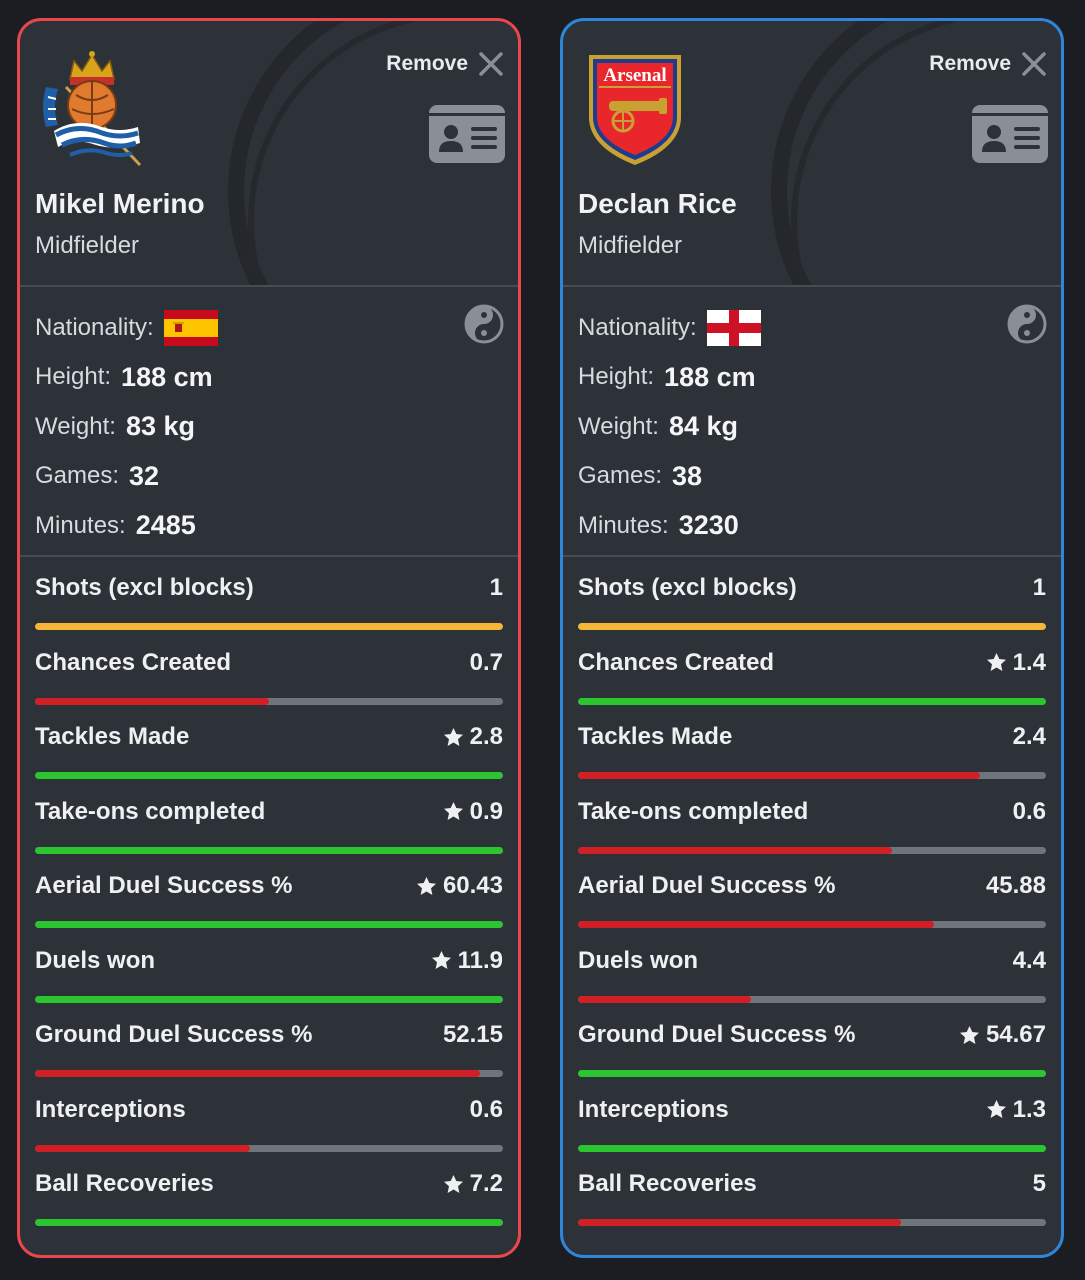 The height and width of the screenshot is (1280, 1085). Describe the element at coordinates (812, 1041) in the screenshot. I see `stat-row: Ground Duel Success % 54.67` at that location.